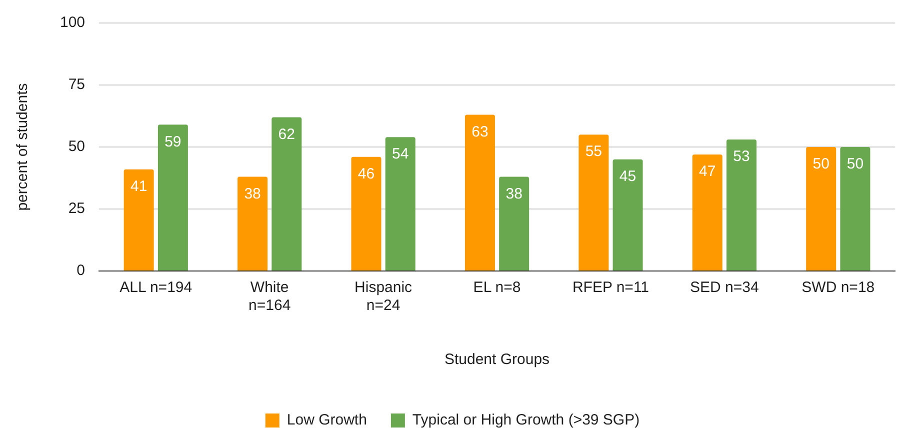 The image size is (909, 442). I want to click on y-tick-label: 50, so click(77, 147).